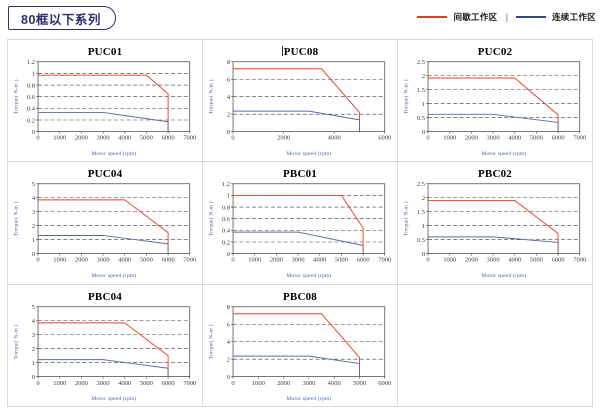  I want to click on chart-title-text: PUC04, so click(105, 174).